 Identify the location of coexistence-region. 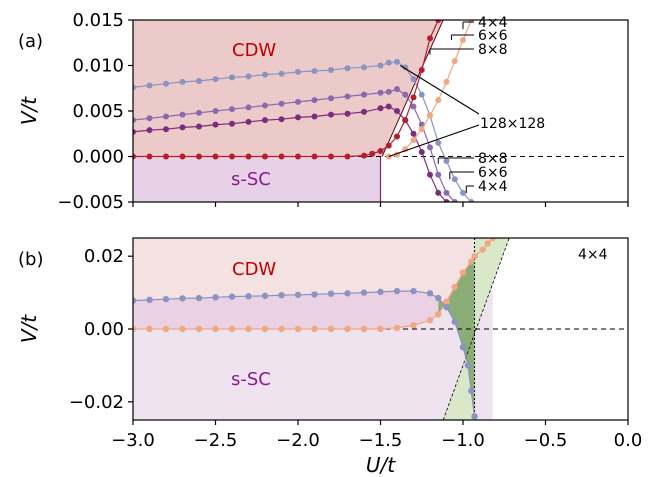
(286, 310).